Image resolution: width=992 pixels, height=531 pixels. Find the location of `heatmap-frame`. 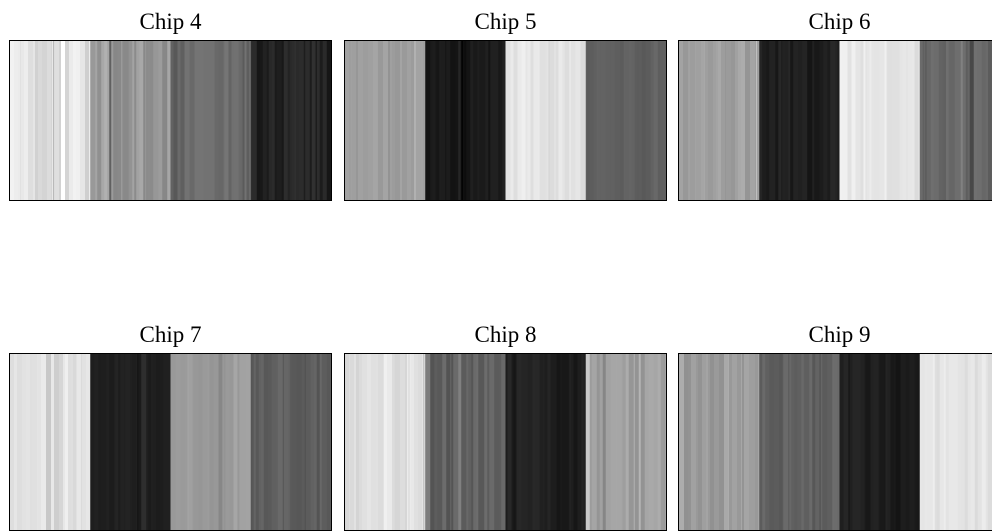

heatmap-frame is located at coordinates (835, 120).